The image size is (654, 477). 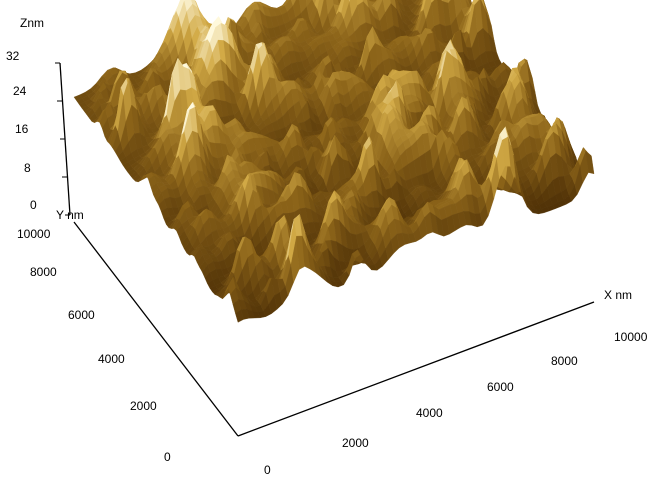 What do you see at coordinates (13, 56) in the screenshot?
I see `z-tick-label: 32` at bounding box center [13, 56].